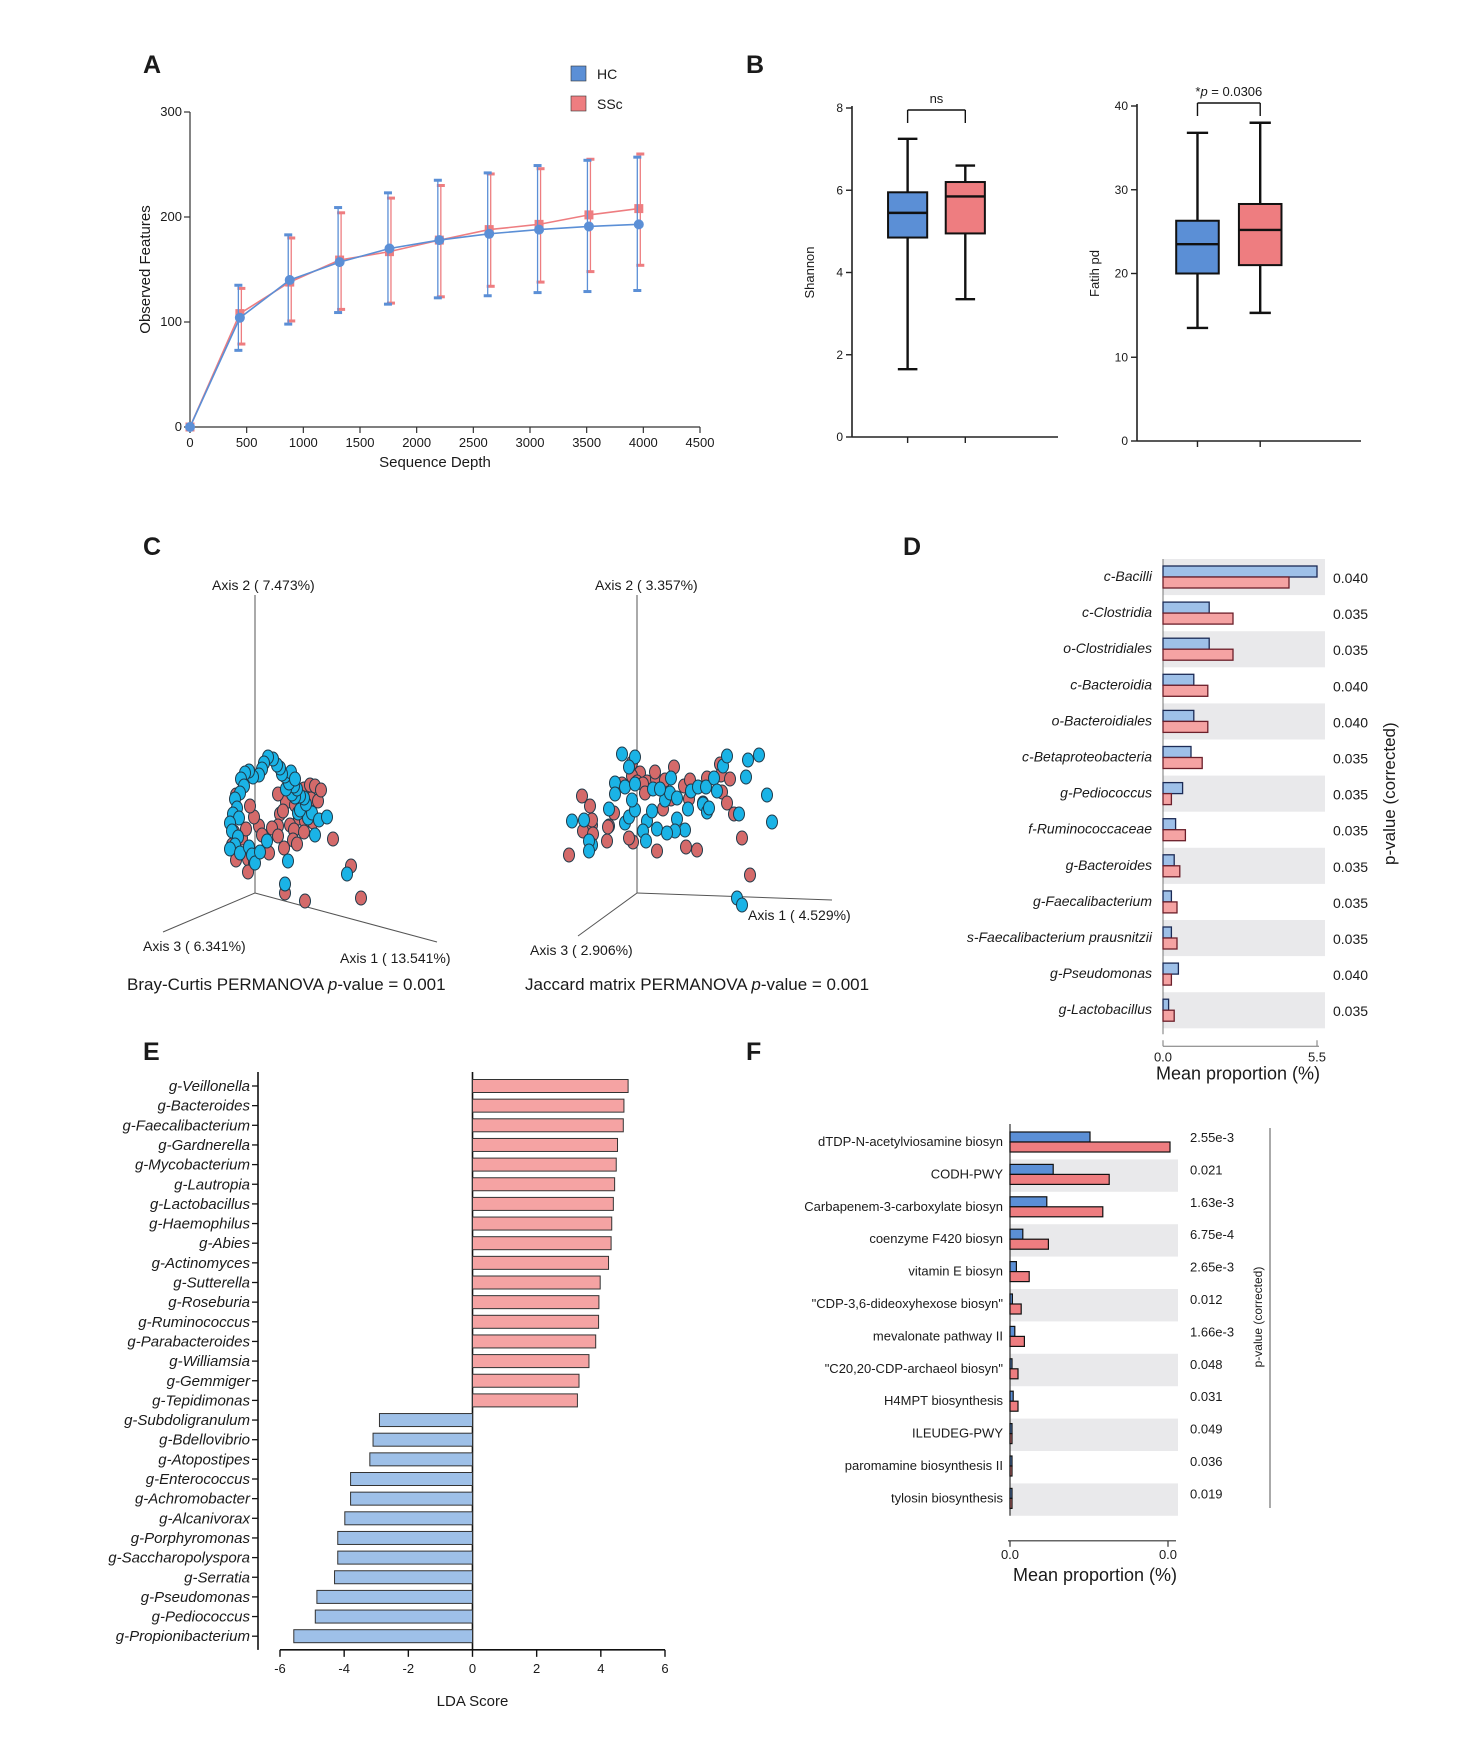 The width and height of the screenshot is (1476, 1742). I want to click on y-tick-label: 2, so click(839, 355).